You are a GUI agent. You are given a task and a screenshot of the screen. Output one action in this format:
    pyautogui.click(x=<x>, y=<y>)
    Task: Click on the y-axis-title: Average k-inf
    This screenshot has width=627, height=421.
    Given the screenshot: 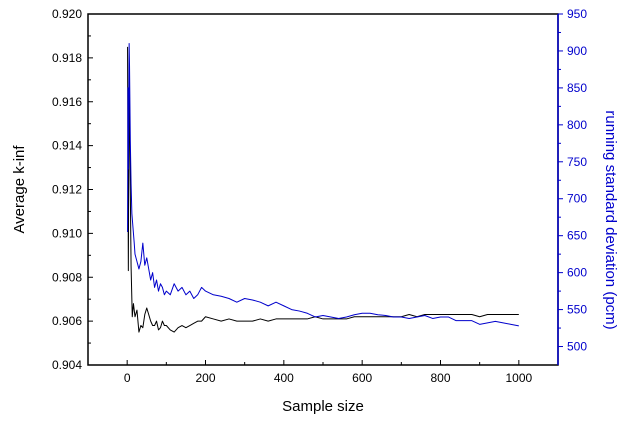 What is the action you would take?
    pyautogui.click(x=19, y=189)
    